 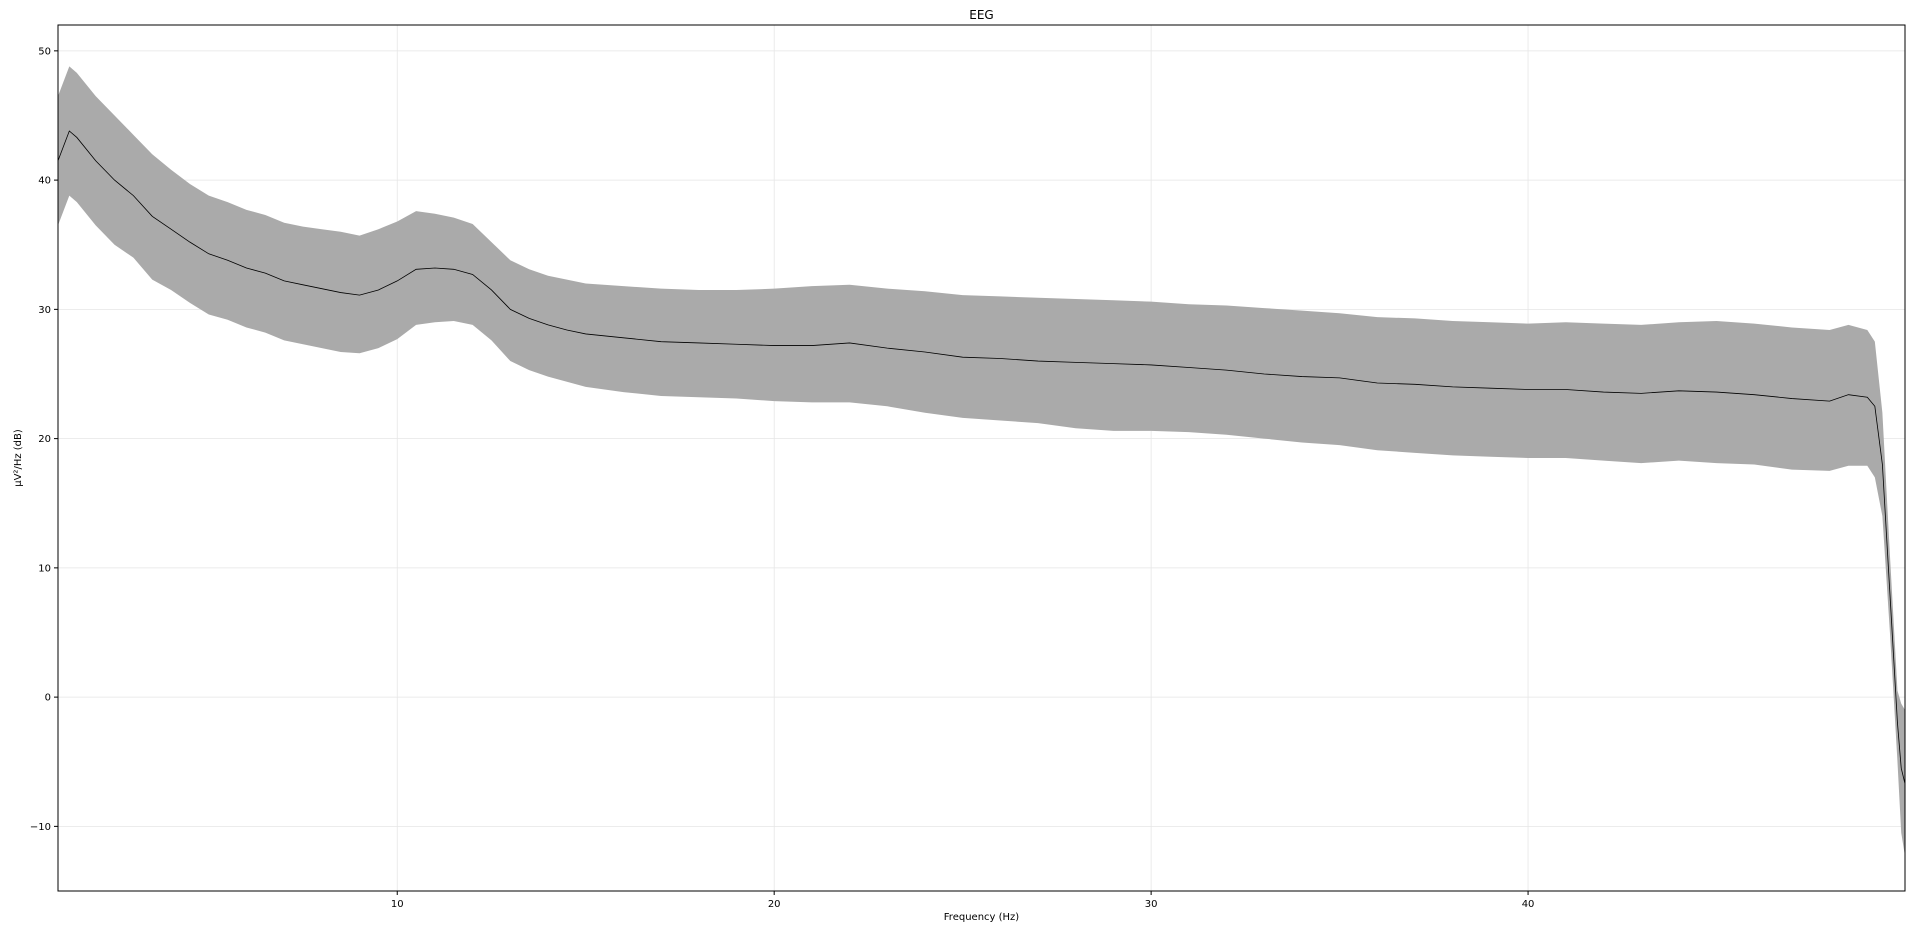 I want to click on x-axis-label: Frequency (Hz), so click(x=982, y=917).